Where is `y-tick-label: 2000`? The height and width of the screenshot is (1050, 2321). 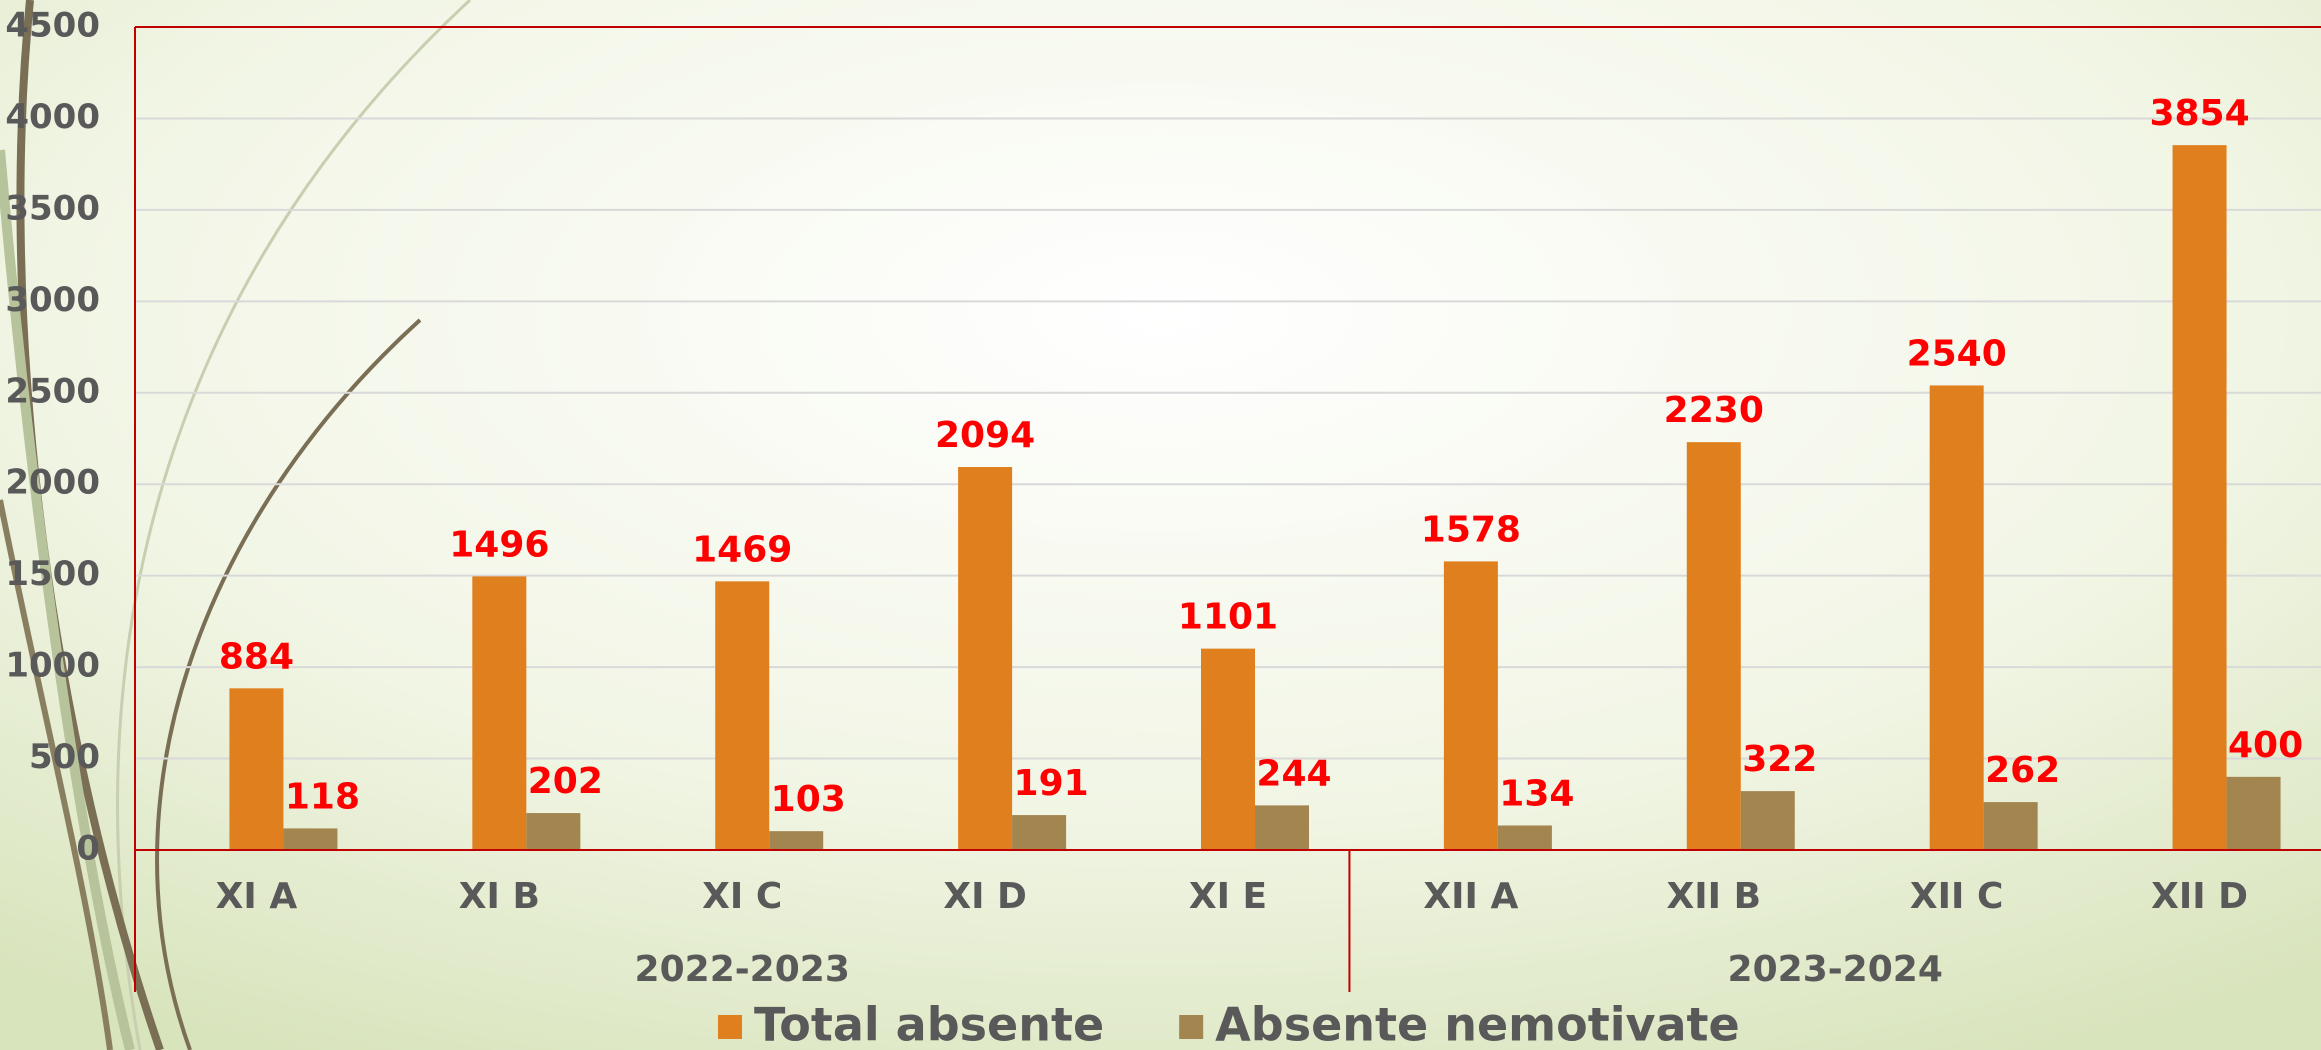
y-tick-label: 2000 is located at coordinates (52, 483).